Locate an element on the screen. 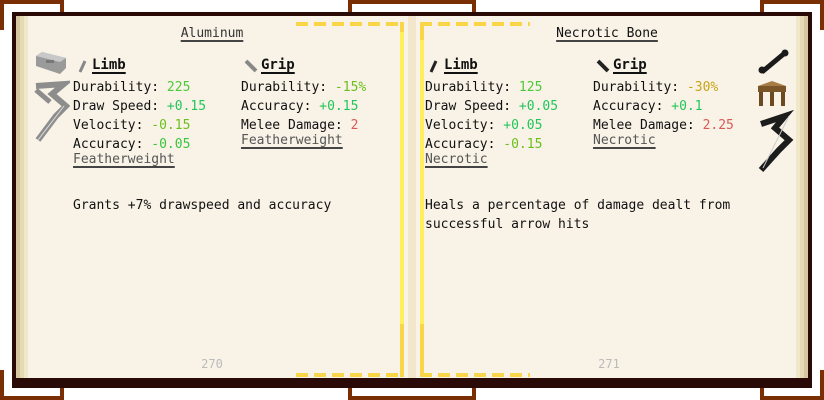 Image resolution: width=824 pixels, height=400 pixels. page-number: 271 is located at coordinates (609, 364).